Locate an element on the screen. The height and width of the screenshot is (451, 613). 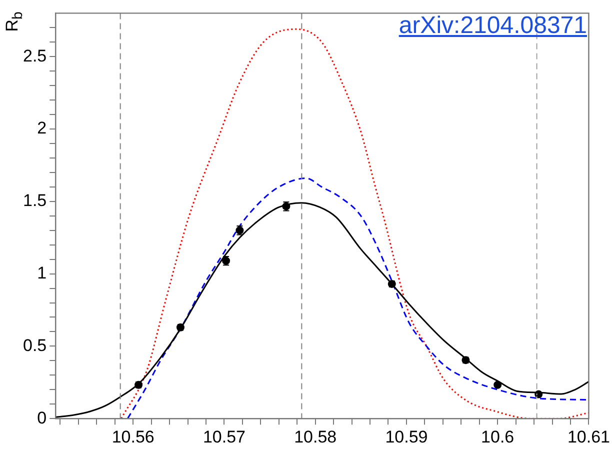
x-tick-label: 10.57 is located at coordinates (224, 436).